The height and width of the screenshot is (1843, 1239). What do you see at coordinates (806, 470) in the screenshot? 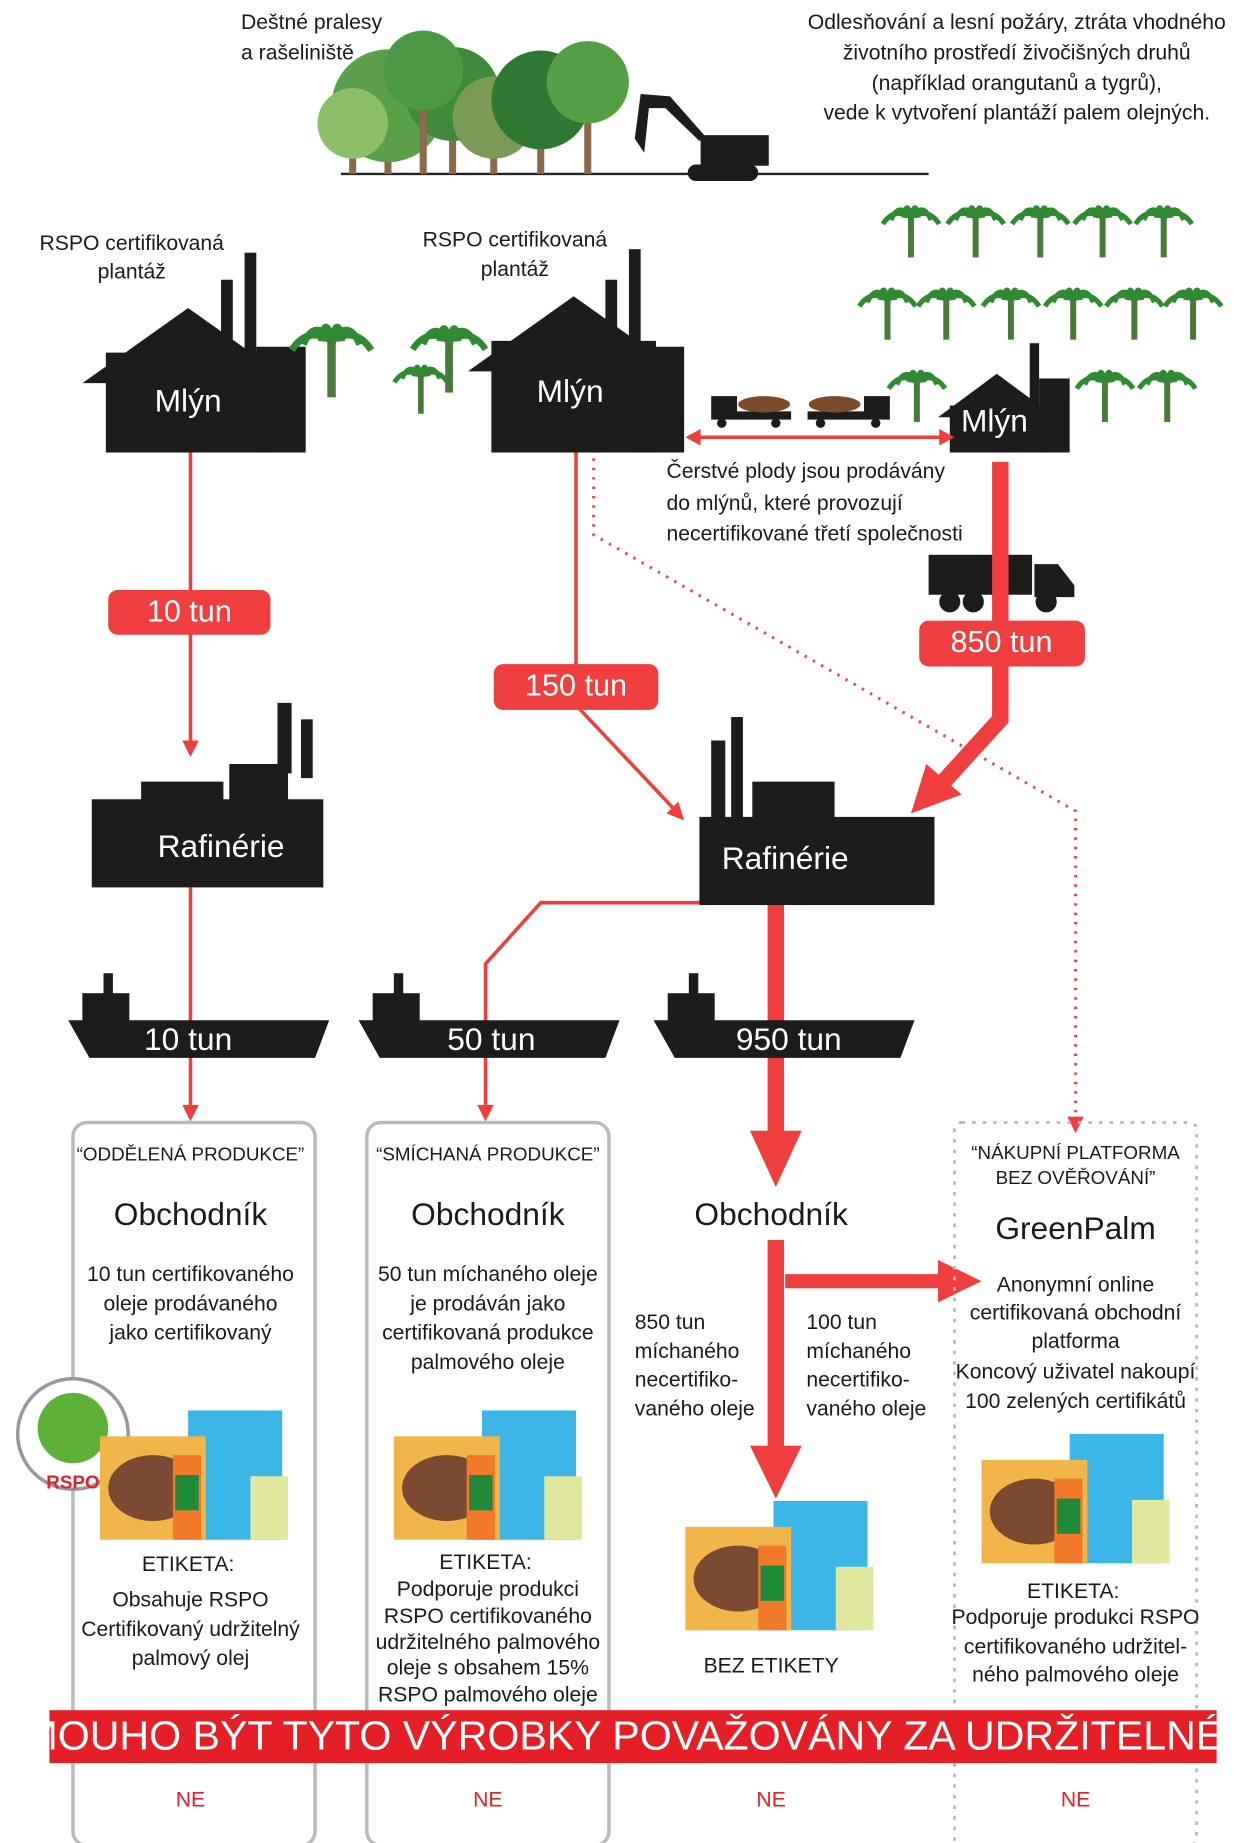
I see `caption: Čerstvé plody jsou prodávány` at bounding box center [806, 470].